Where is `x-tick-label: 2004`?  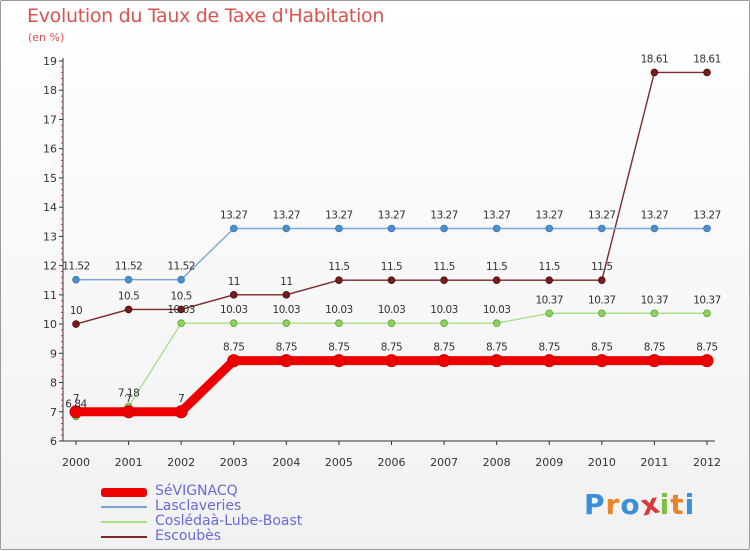
x-tick-label: 2004 is located at coordinates (286, 462).